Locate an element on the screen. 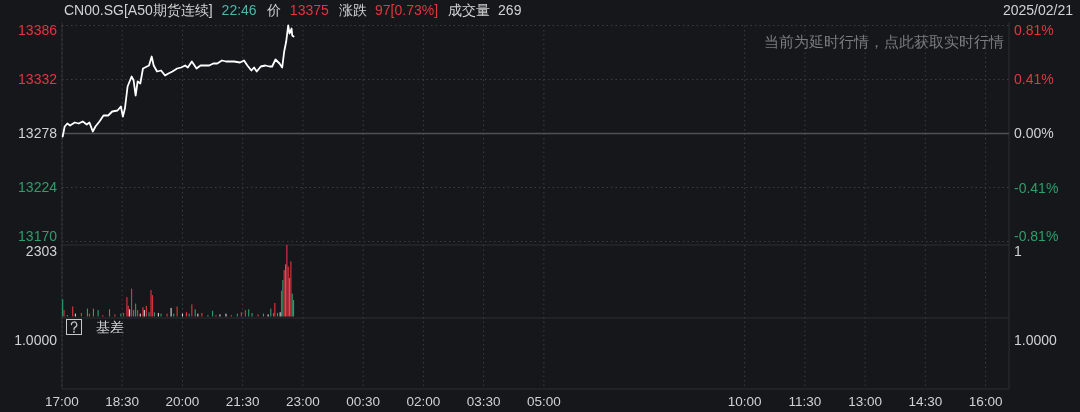 This screenshot has width=1080, height=412. y2-tick-label: 0.81% is located at coordinates (1034, 30).